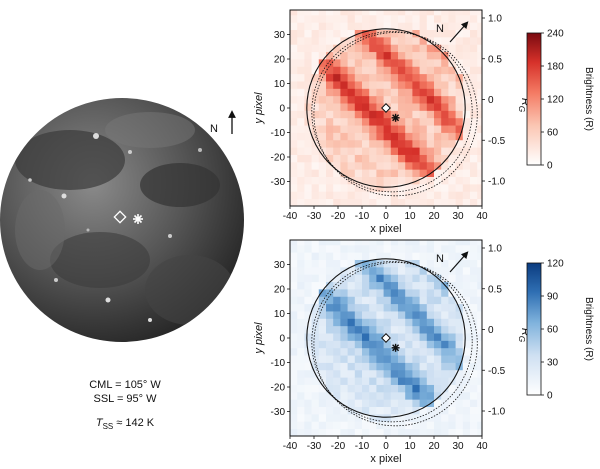 This screenshot has height=469, width=600. Describe the element at coordinates (553, 363) in the screenshot. I see `colorbar-tick-label: 30` at that location.